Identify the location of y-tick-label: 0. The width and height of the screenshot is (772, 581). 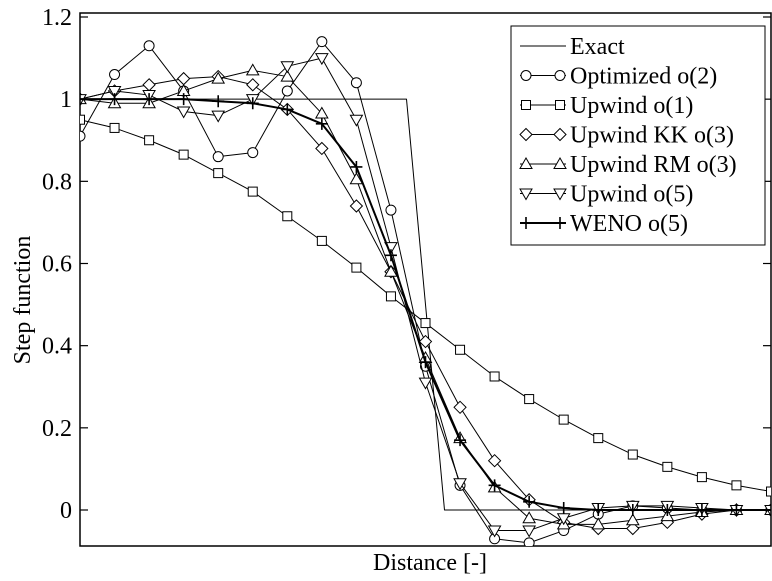
(66, 511).